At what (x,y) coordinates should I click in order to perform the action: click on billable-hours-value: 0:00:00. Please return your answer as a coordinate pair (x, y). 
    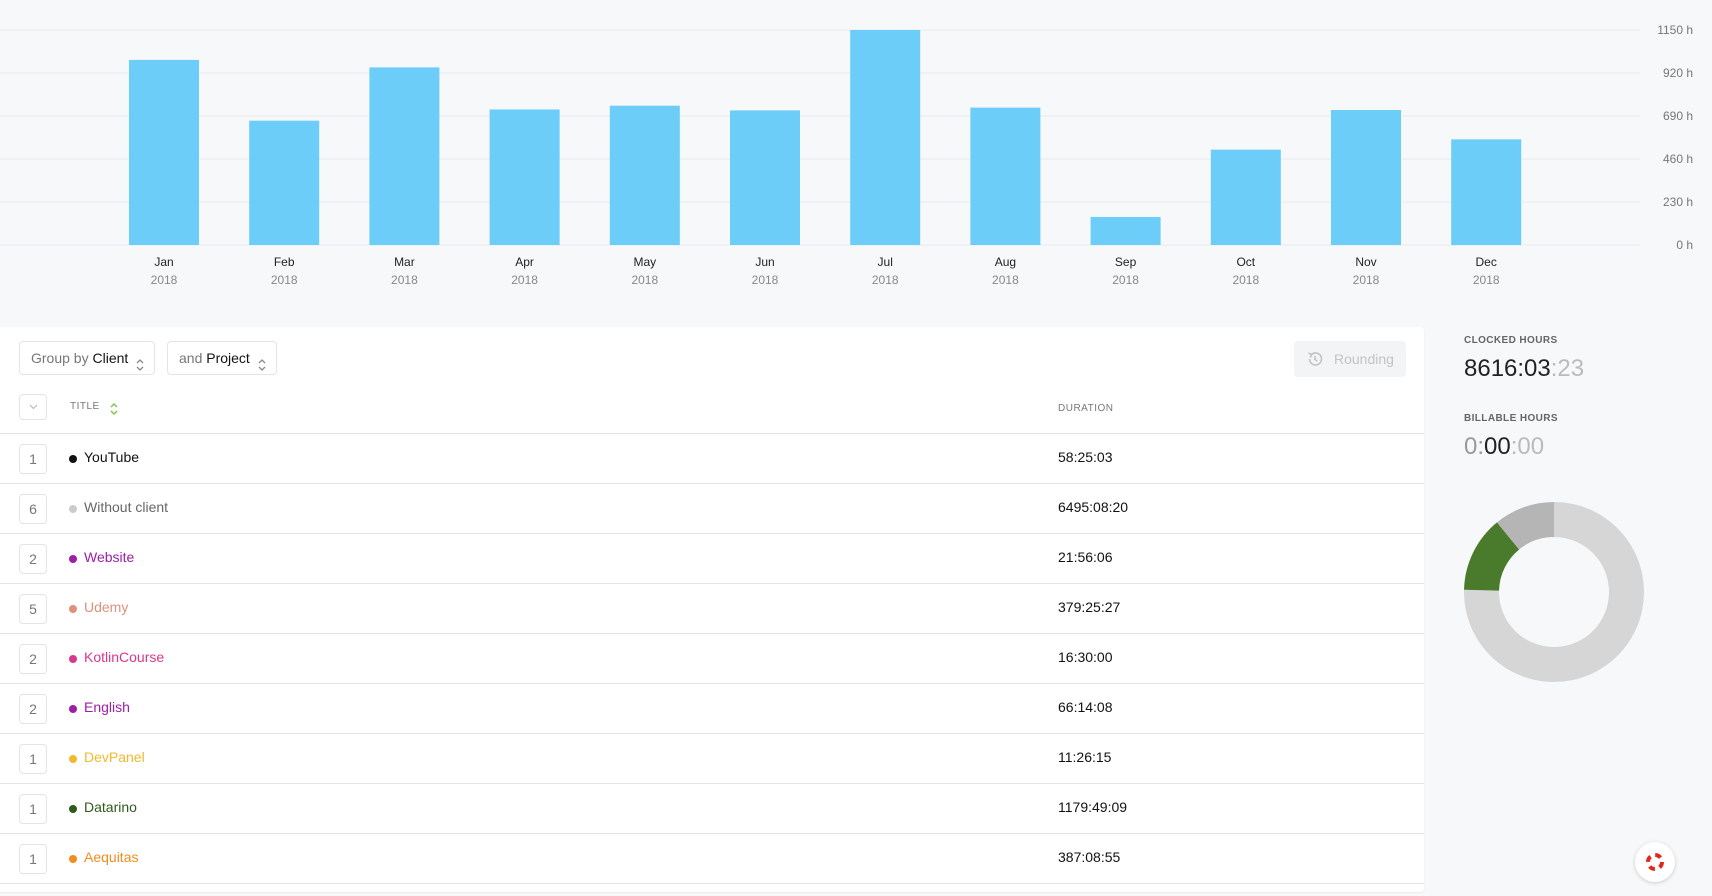
    Looking at the image, I should click on (1504, 447).